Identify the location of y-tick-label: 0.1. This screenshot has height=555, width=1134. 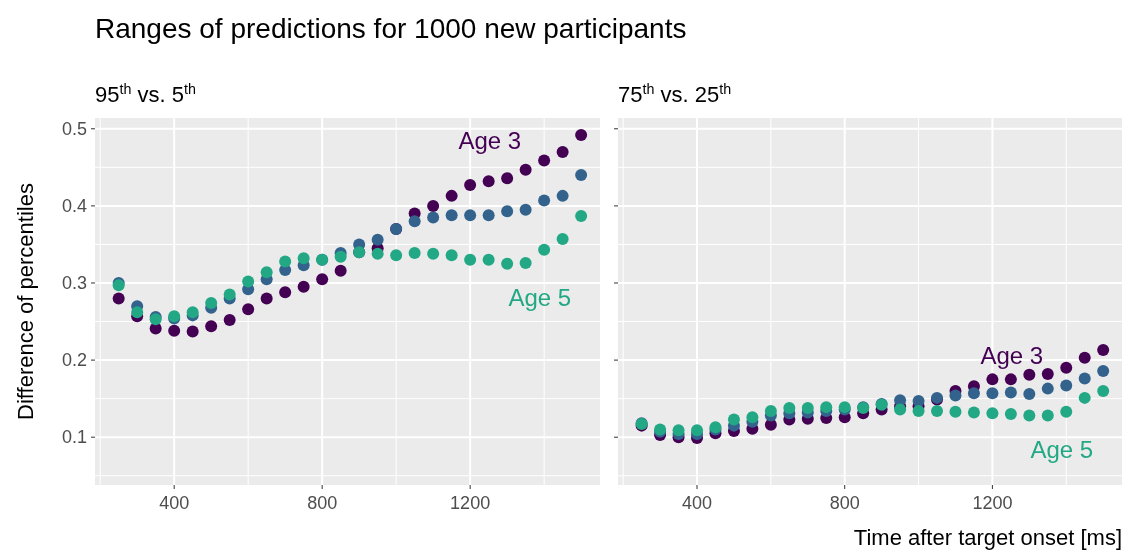
(74, 437).